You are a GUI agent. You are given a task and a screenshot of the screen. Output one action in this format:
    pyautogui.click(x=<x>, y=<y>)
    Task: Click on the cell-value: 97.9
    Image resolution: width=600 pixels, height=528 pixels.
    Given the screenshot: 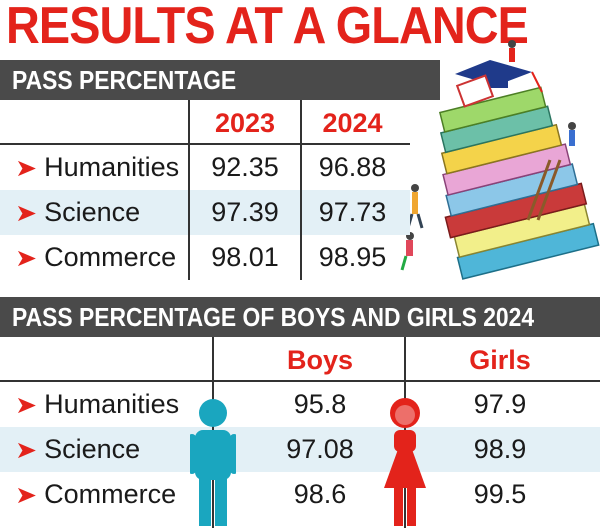 What is the action you would take?
    pyautogui.click(x=500, y=404)
    